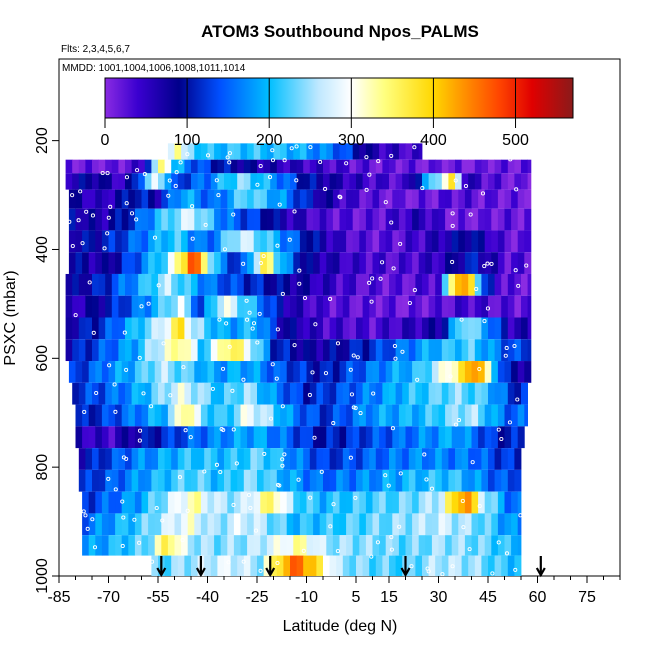 The width and height of the screenshot is (650, 650). What do you see at coordinates (488, 597) in the screenshot?
I see `x-tick-label: 45` at bounding box center [488, 597].